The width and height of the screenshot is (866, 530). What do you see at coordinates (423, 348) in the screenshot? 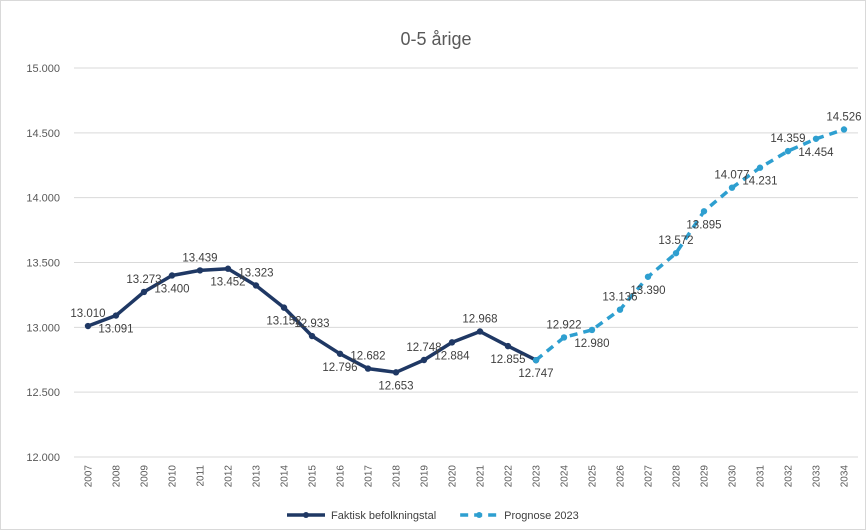
I see `data-label: 12.748` at bounding box center [423, 348].